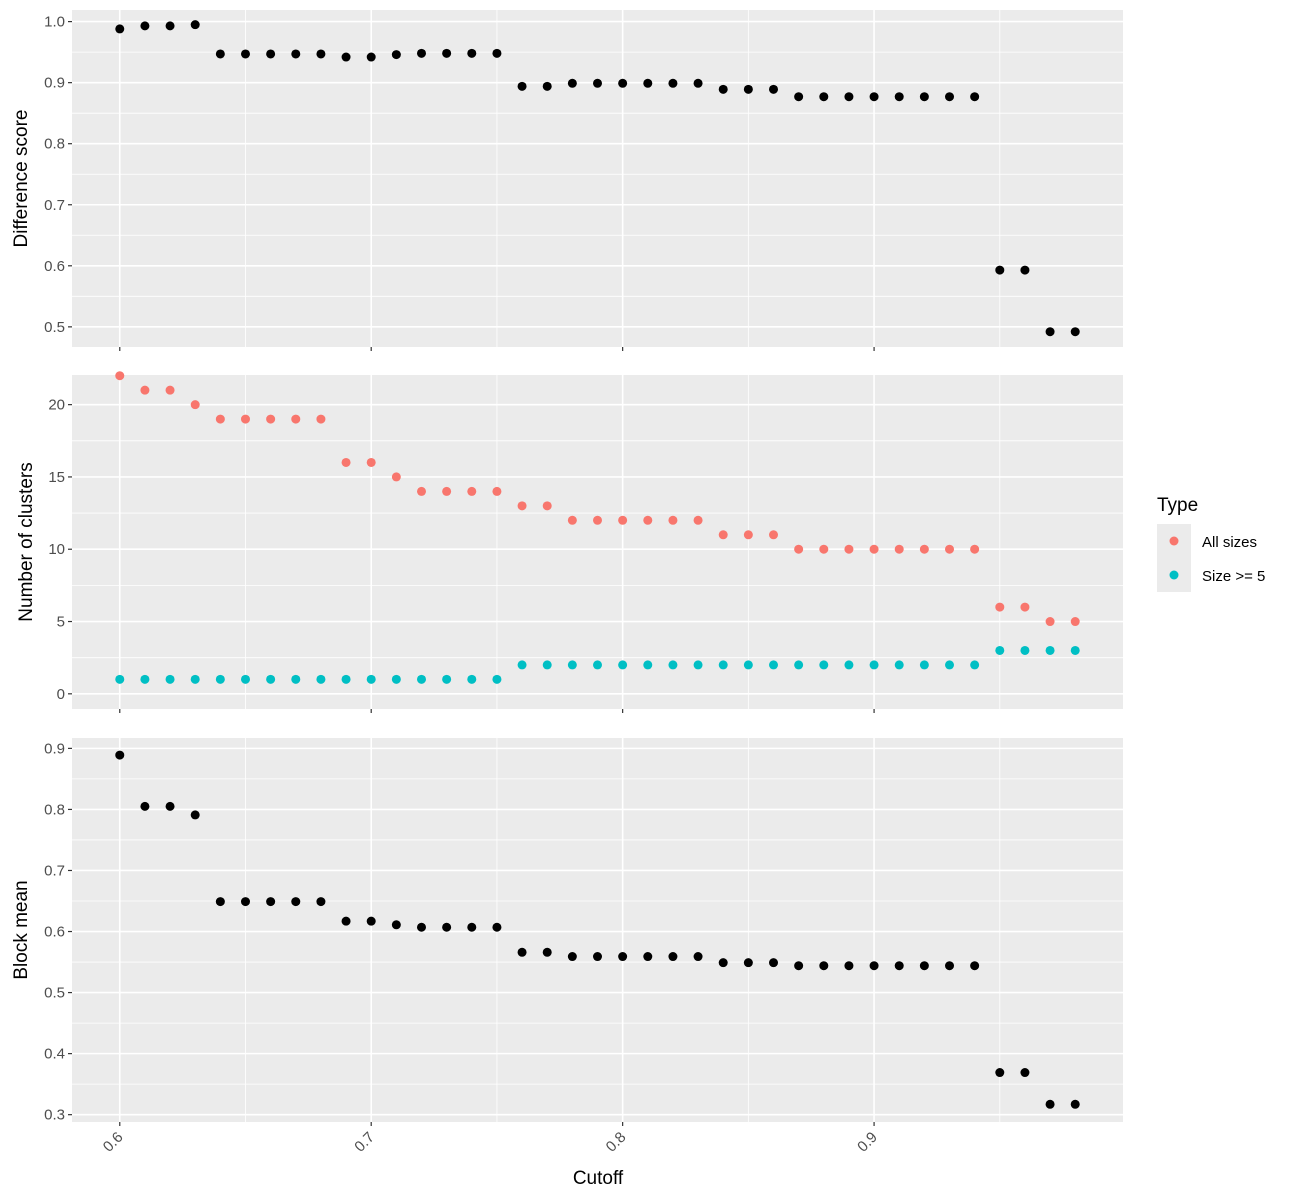 The width and height of the screenshot is (1300, 1200). Describe the element at coordinates (867, 1142) in the screenshot. I see `x-tick-label: 0.9` at that location.